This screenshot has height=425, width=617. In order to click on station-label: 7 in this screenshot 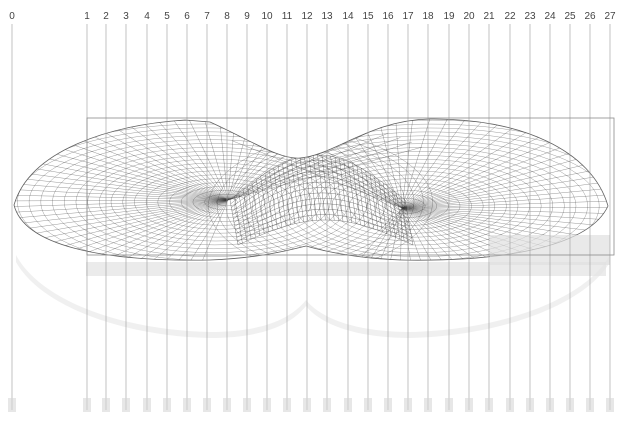, I will do `click(207, 16)`.